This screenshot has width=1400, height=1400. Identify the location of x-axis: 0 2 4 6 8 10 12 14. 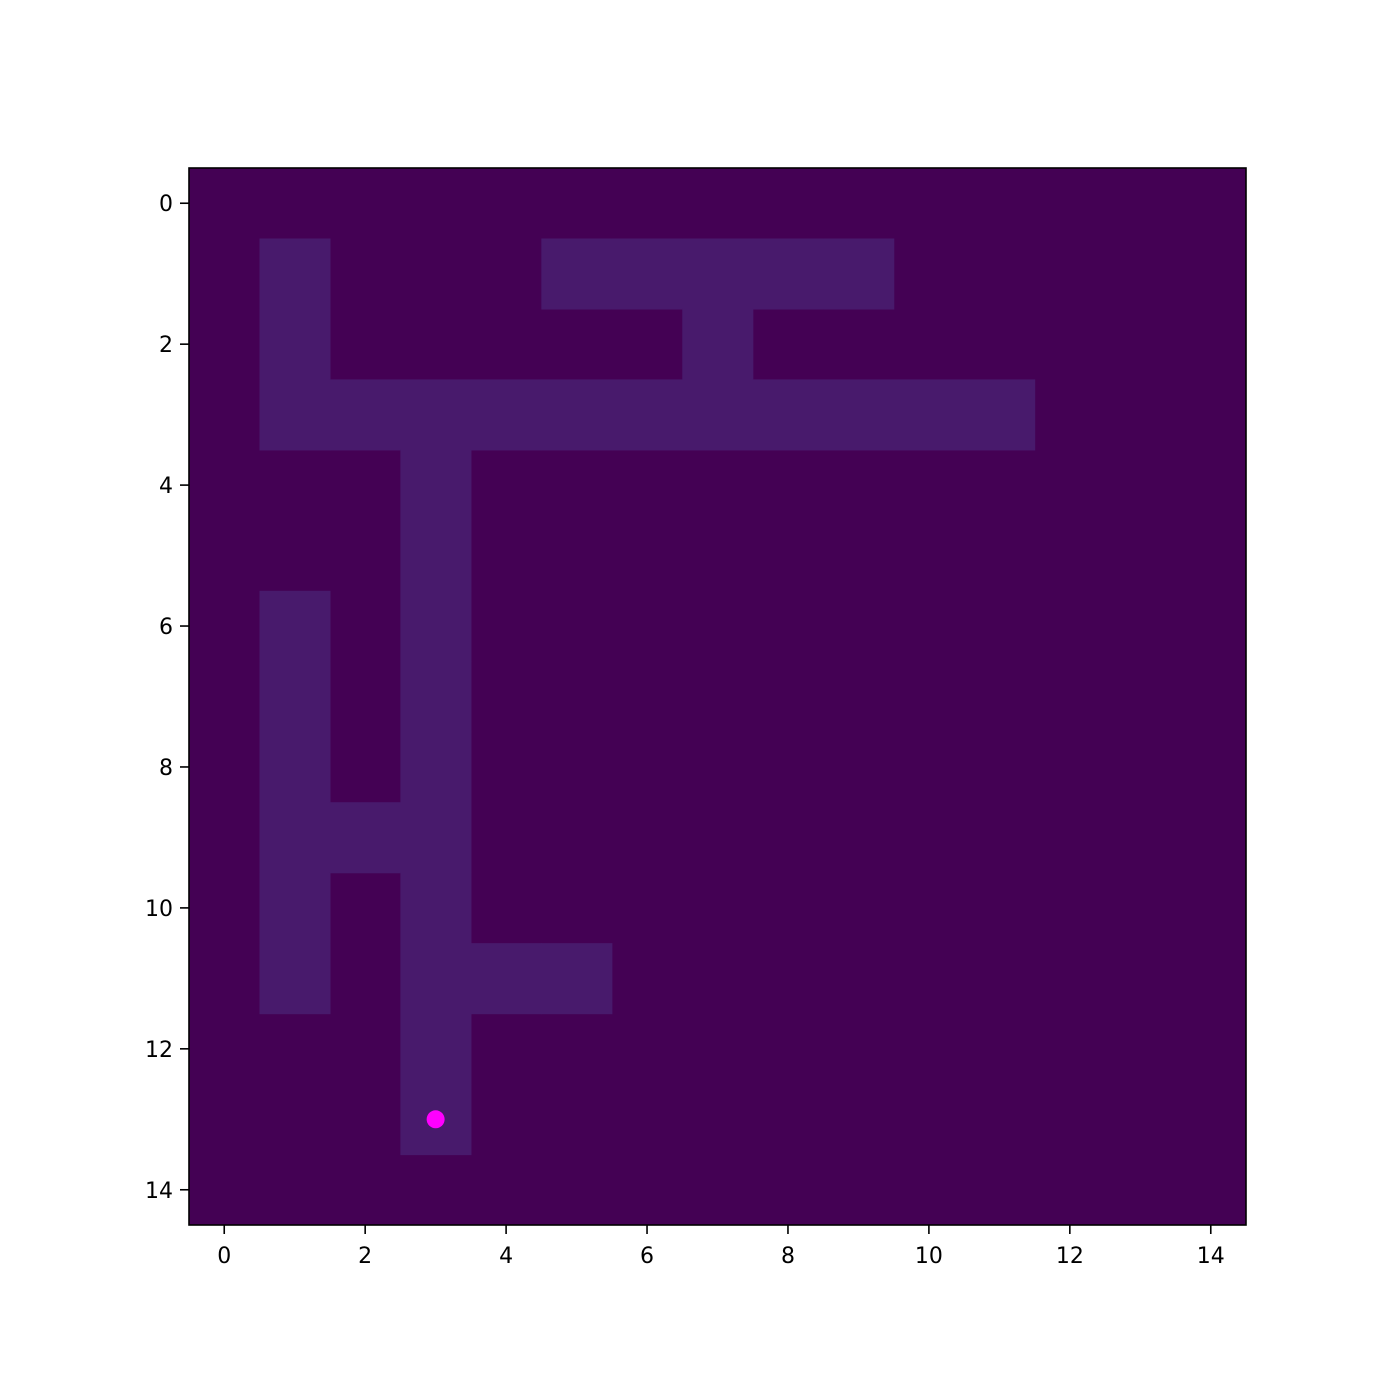
(721, 1247).